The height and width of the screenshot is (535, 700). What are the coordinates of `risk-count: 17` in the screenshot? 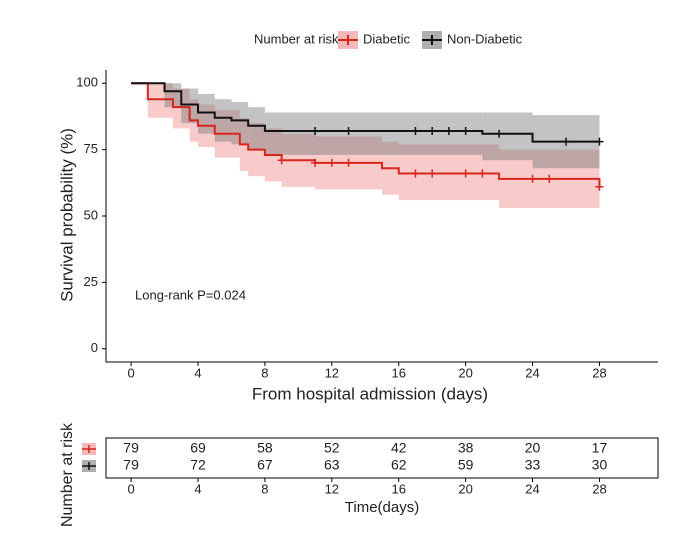 It's located at (600, 448).